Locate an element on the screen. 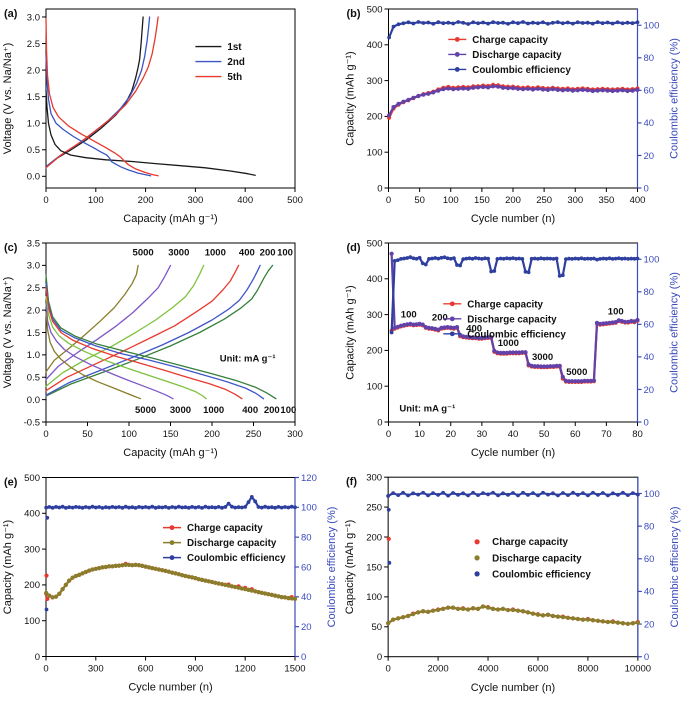  x-tick-label: 6000 is located at coordinates (537, 669).